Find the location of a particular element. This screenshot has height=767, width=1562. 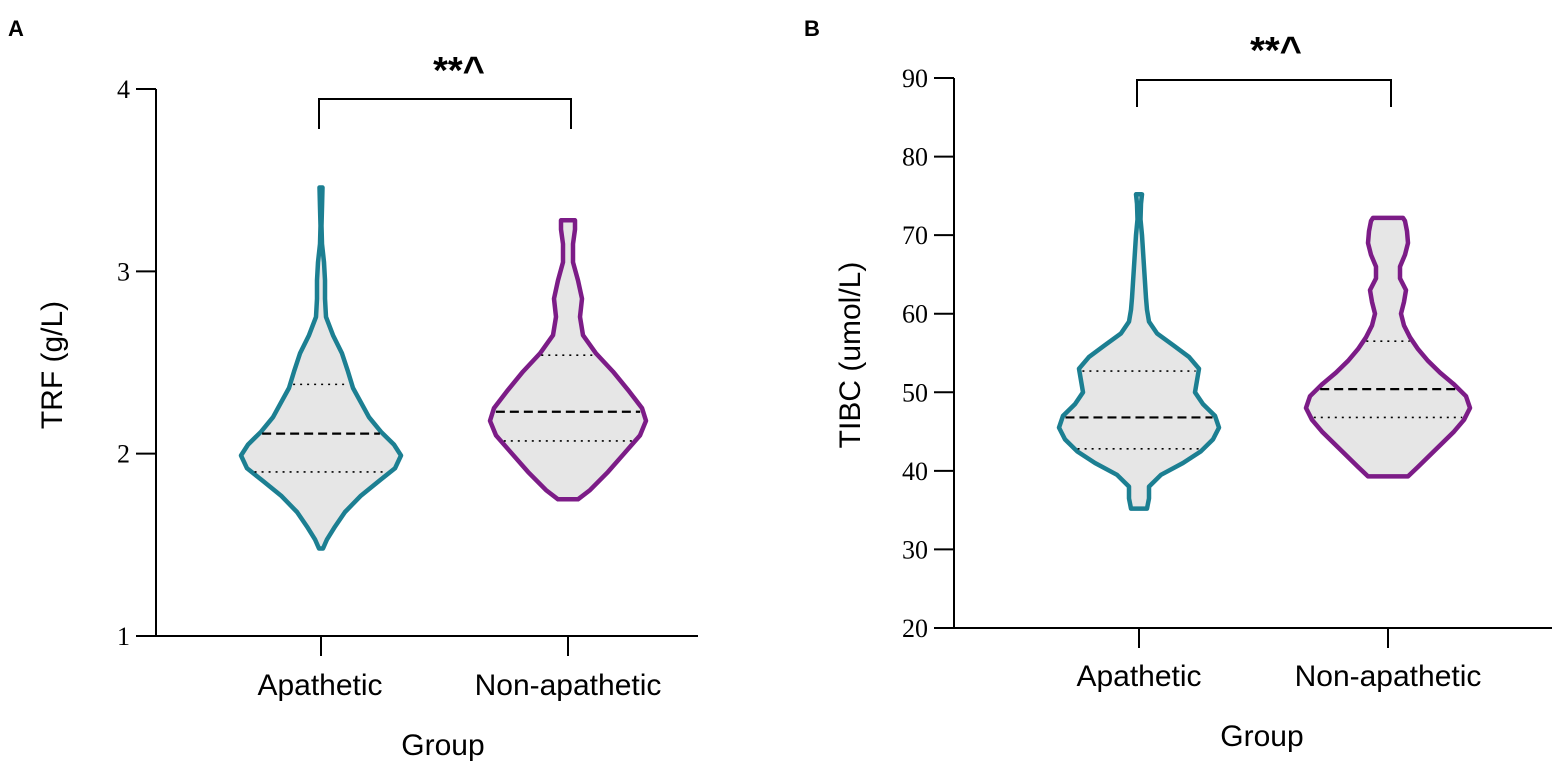

y-tick-label: 80 is located at coordinates (915, 157).